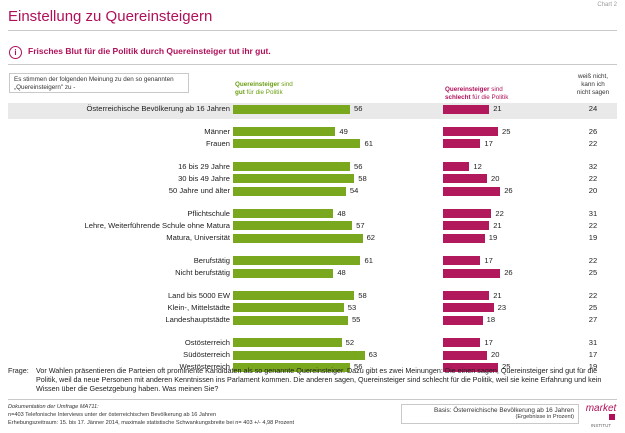  Describe the element at coordinates (593, 76) in the screenshot. I see `col-dontknow-1: weiß nicht,` at that location.